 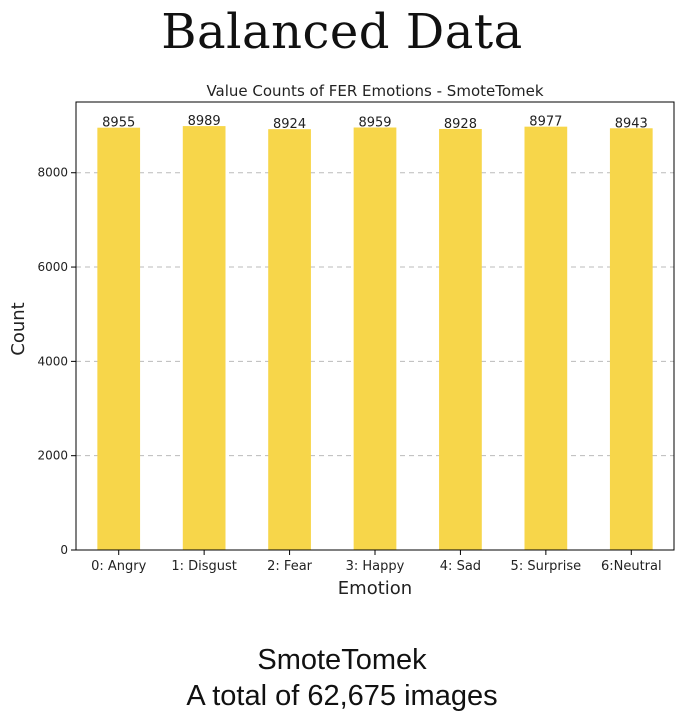 I want to click on data-label: 8989, so click(x=204, y=121).